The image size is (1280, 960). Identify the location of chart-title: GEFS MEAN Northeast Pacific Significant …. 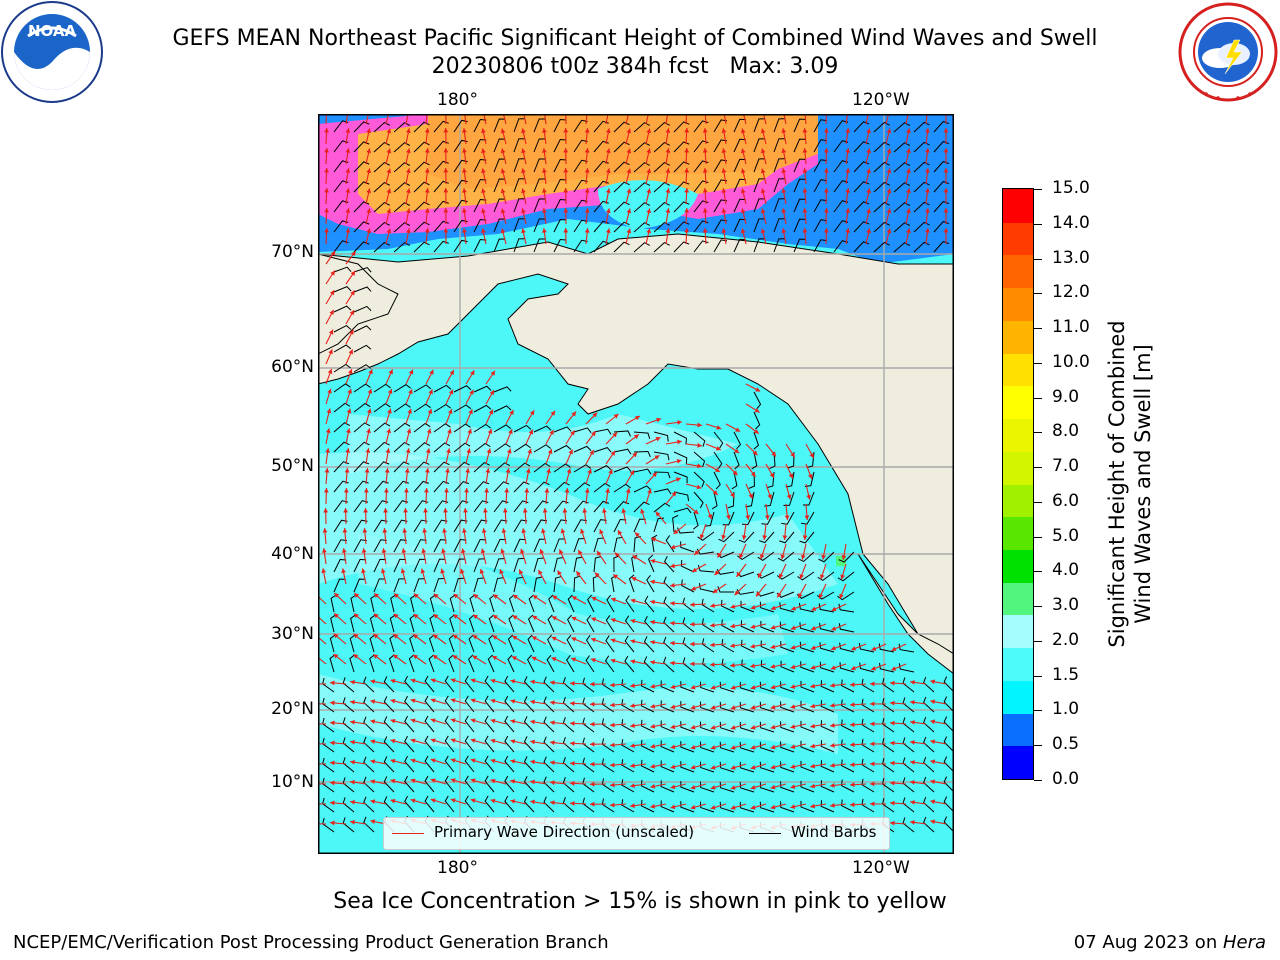
(635, 38).